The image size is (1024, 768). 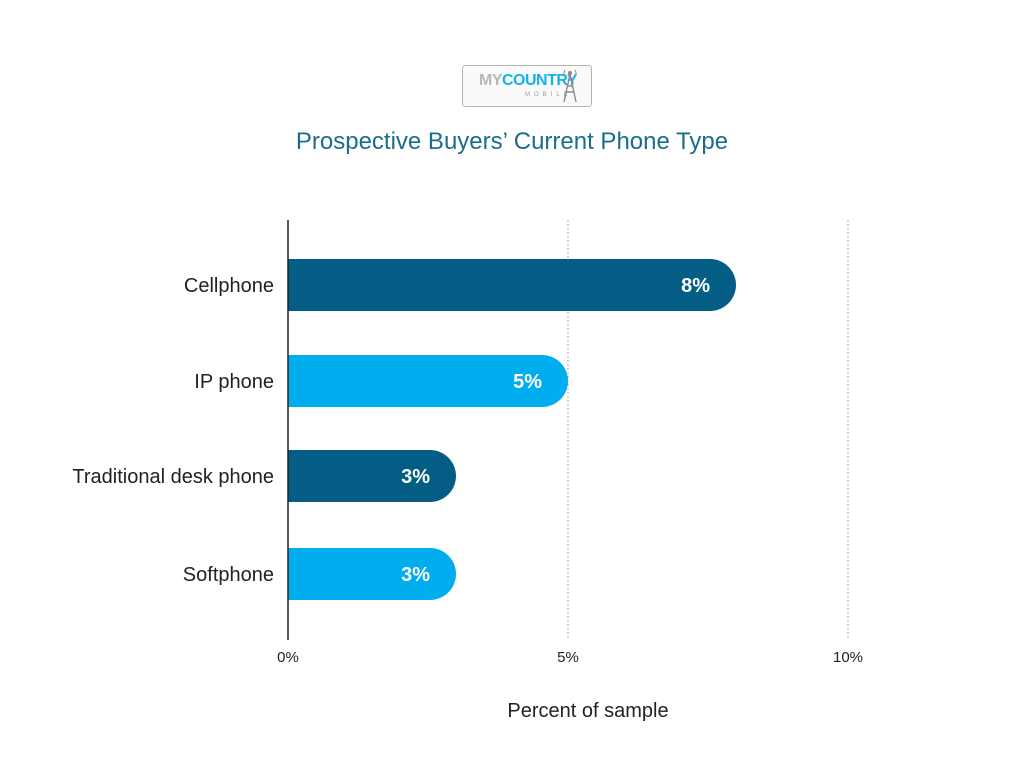 What do you see at coordinates (229, 286) in the screenshot?
I see `category-label: Cellphone` at bounding box center [229, 286].